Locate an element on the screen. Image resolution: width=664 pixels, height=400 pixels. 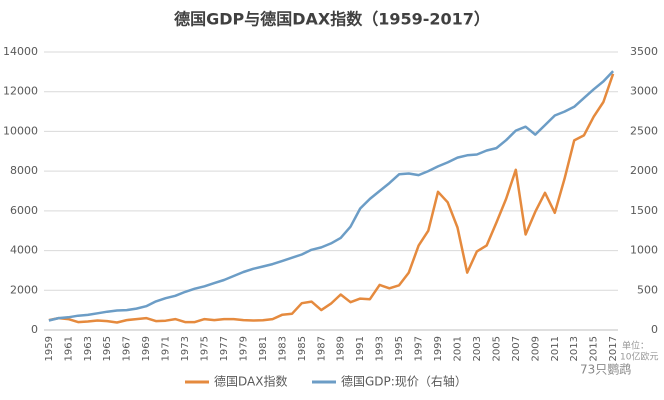
x-tick-label: 2001 is located at coordinates (457, 348).